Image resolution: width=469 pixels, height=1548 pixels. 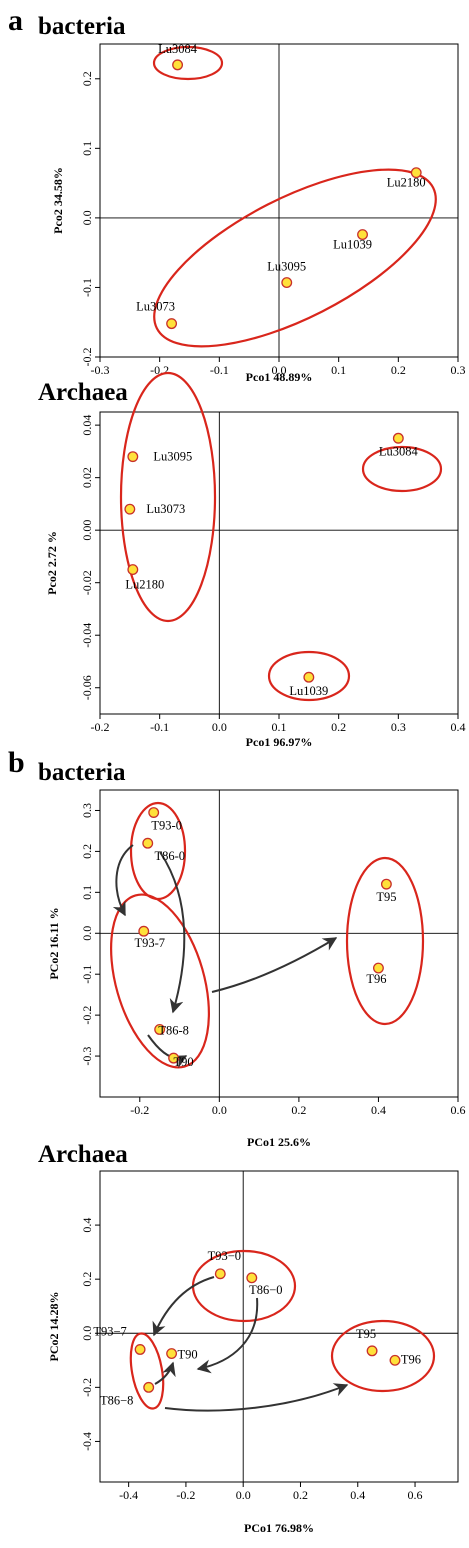 What do you see at coordinates (87, 1279) in the screenshot?
I see `chart4-y-tick-label: 0.2` at bounding box center [87, 1279].